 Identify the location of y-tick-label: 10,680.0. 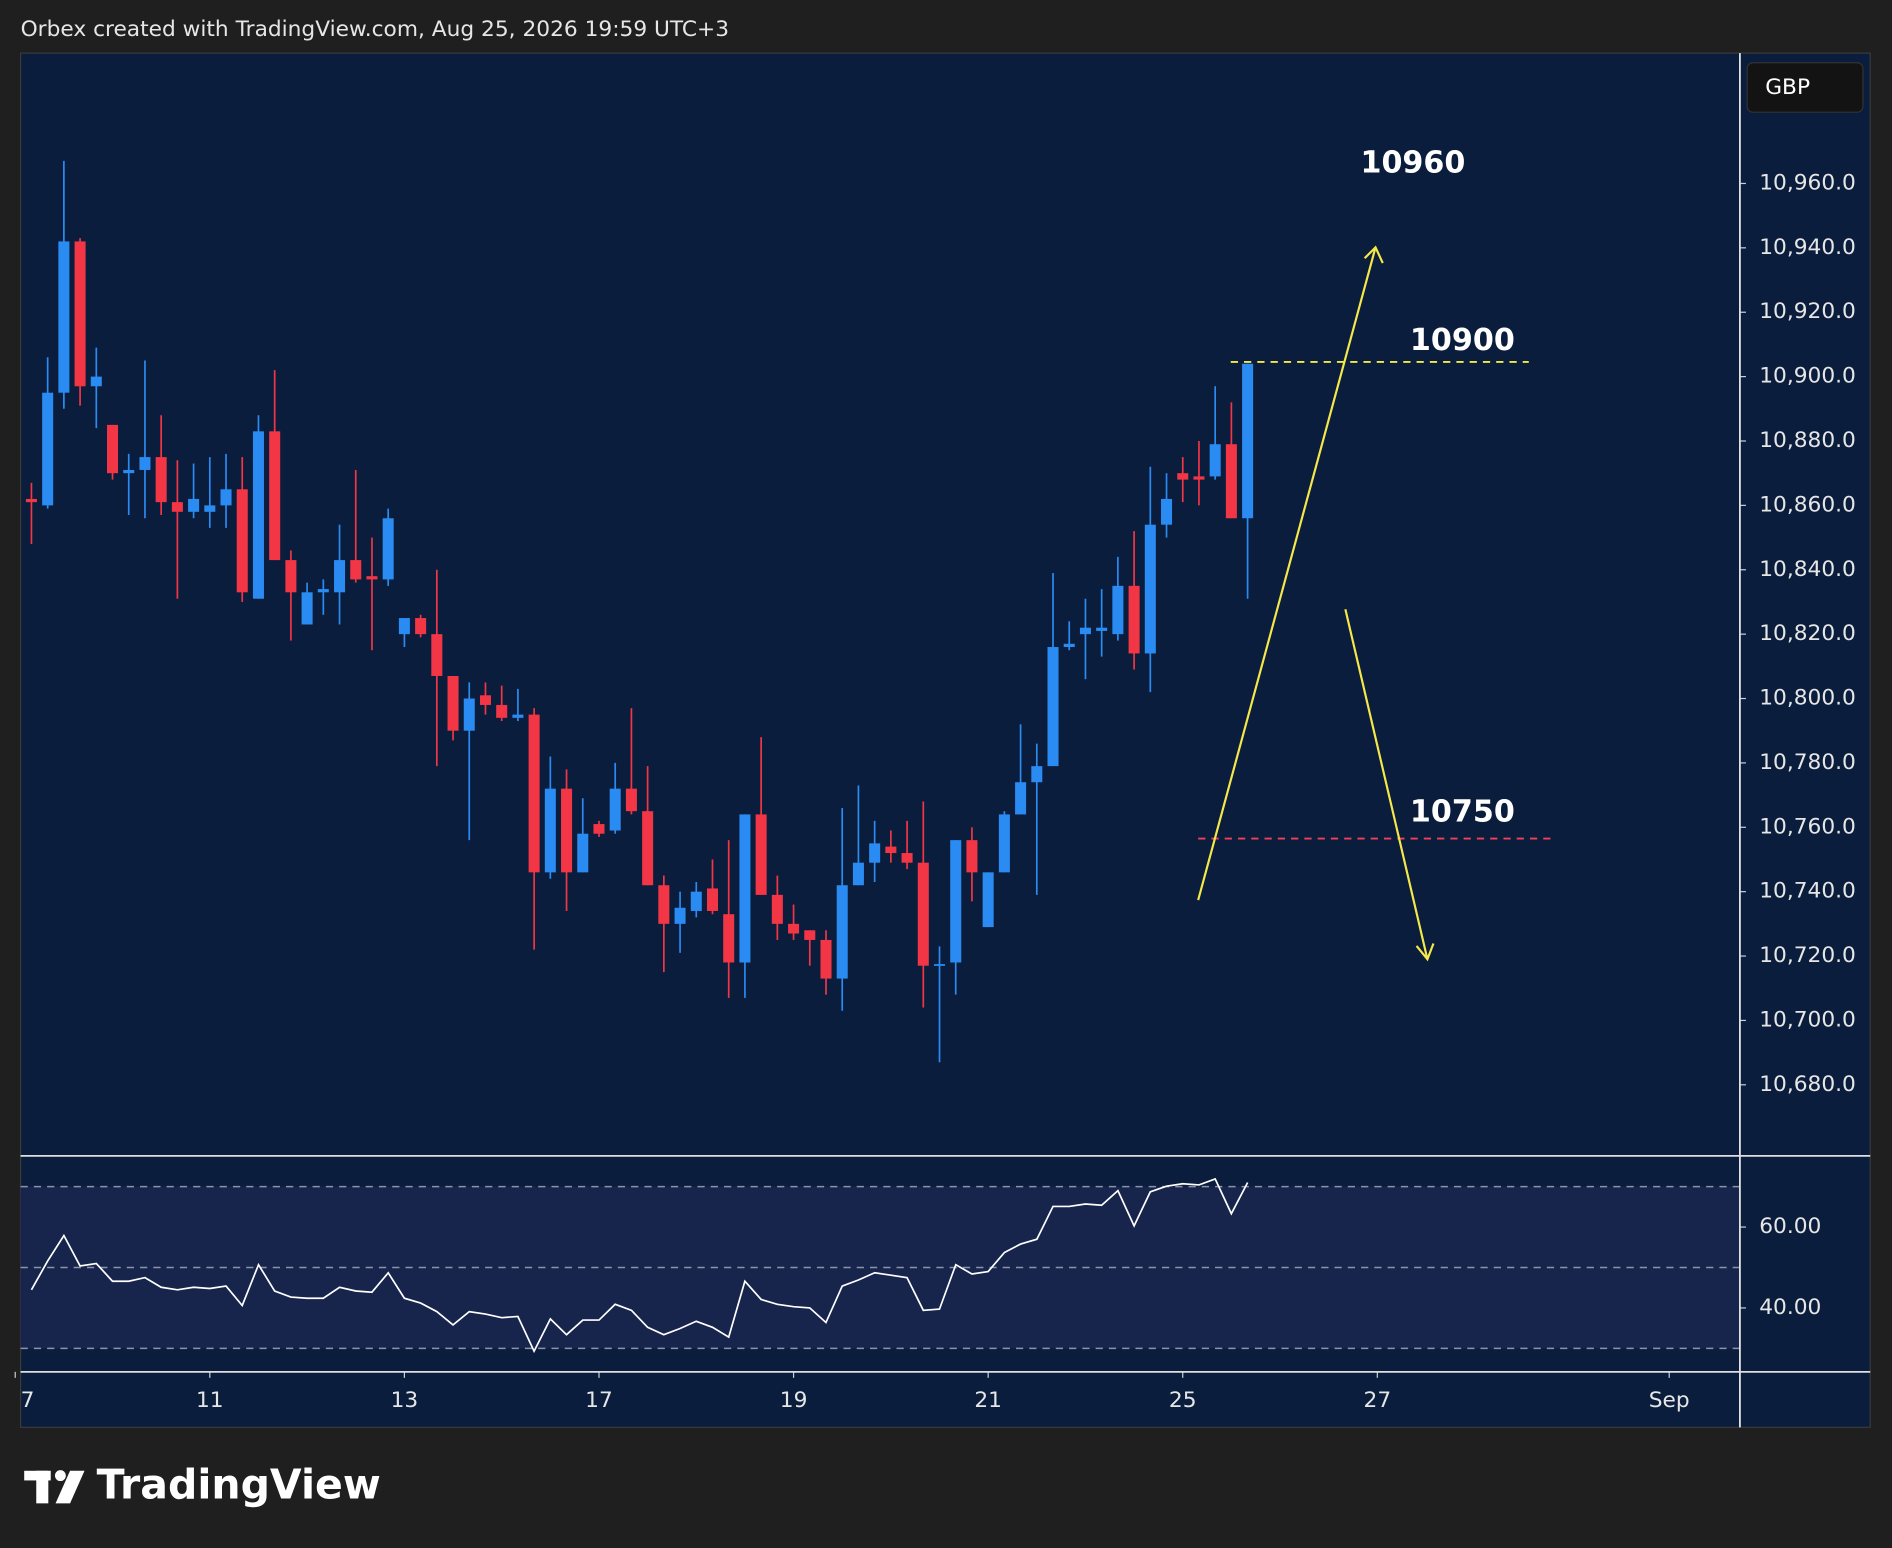
(1807, 1084).